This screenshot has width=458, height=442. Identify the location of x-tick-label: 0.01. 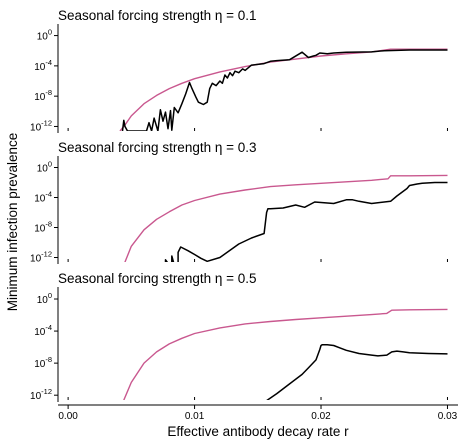
(195, 416).